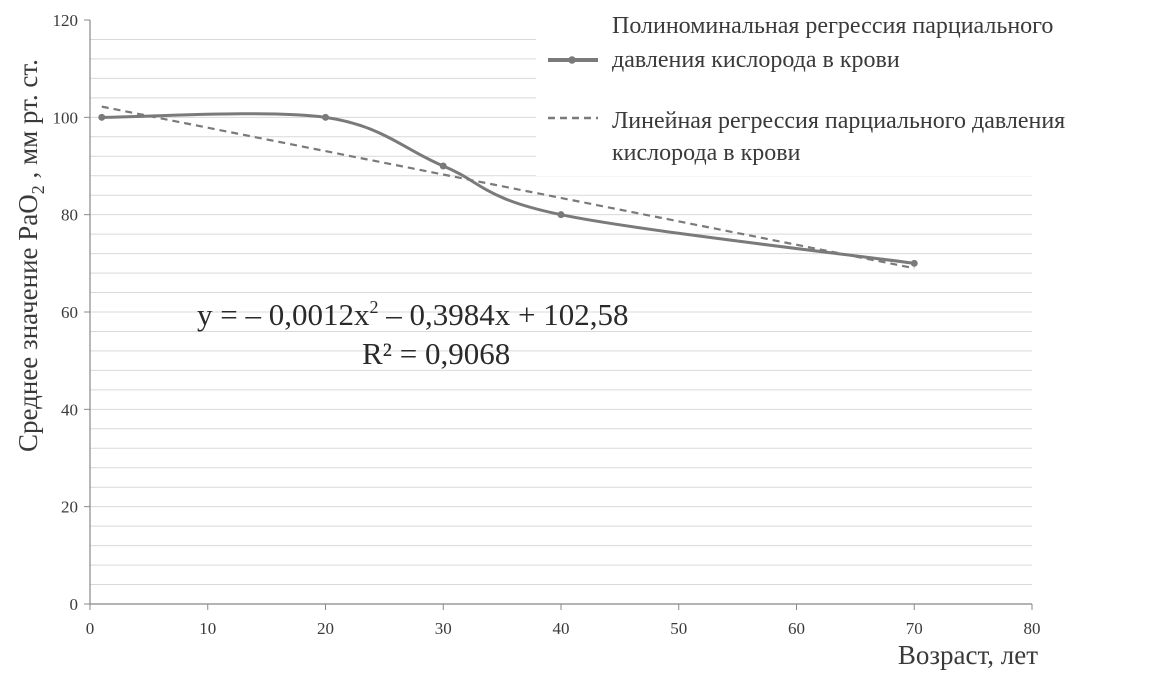 The image size is (1171, 691). What do you see at coordinates (373, 307) in the screenshot?
I see `equation-exponent: 2` at bounding box center [373, 307].